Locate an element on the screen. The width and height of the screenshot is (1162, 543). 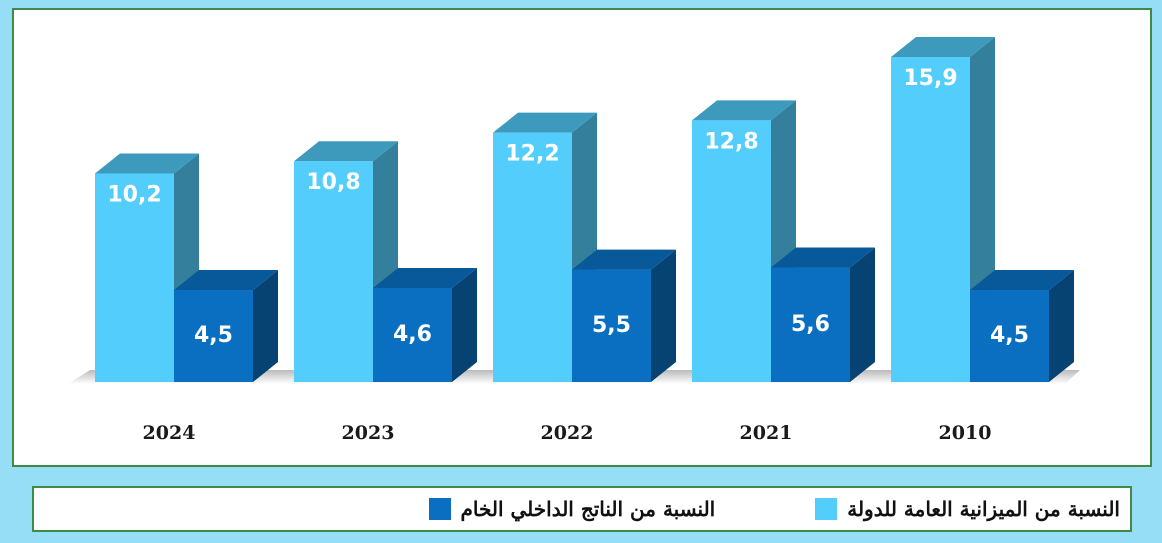
legend-item: النسبة من الناتج الداخلي الخام is located at coordinates (572, 509).